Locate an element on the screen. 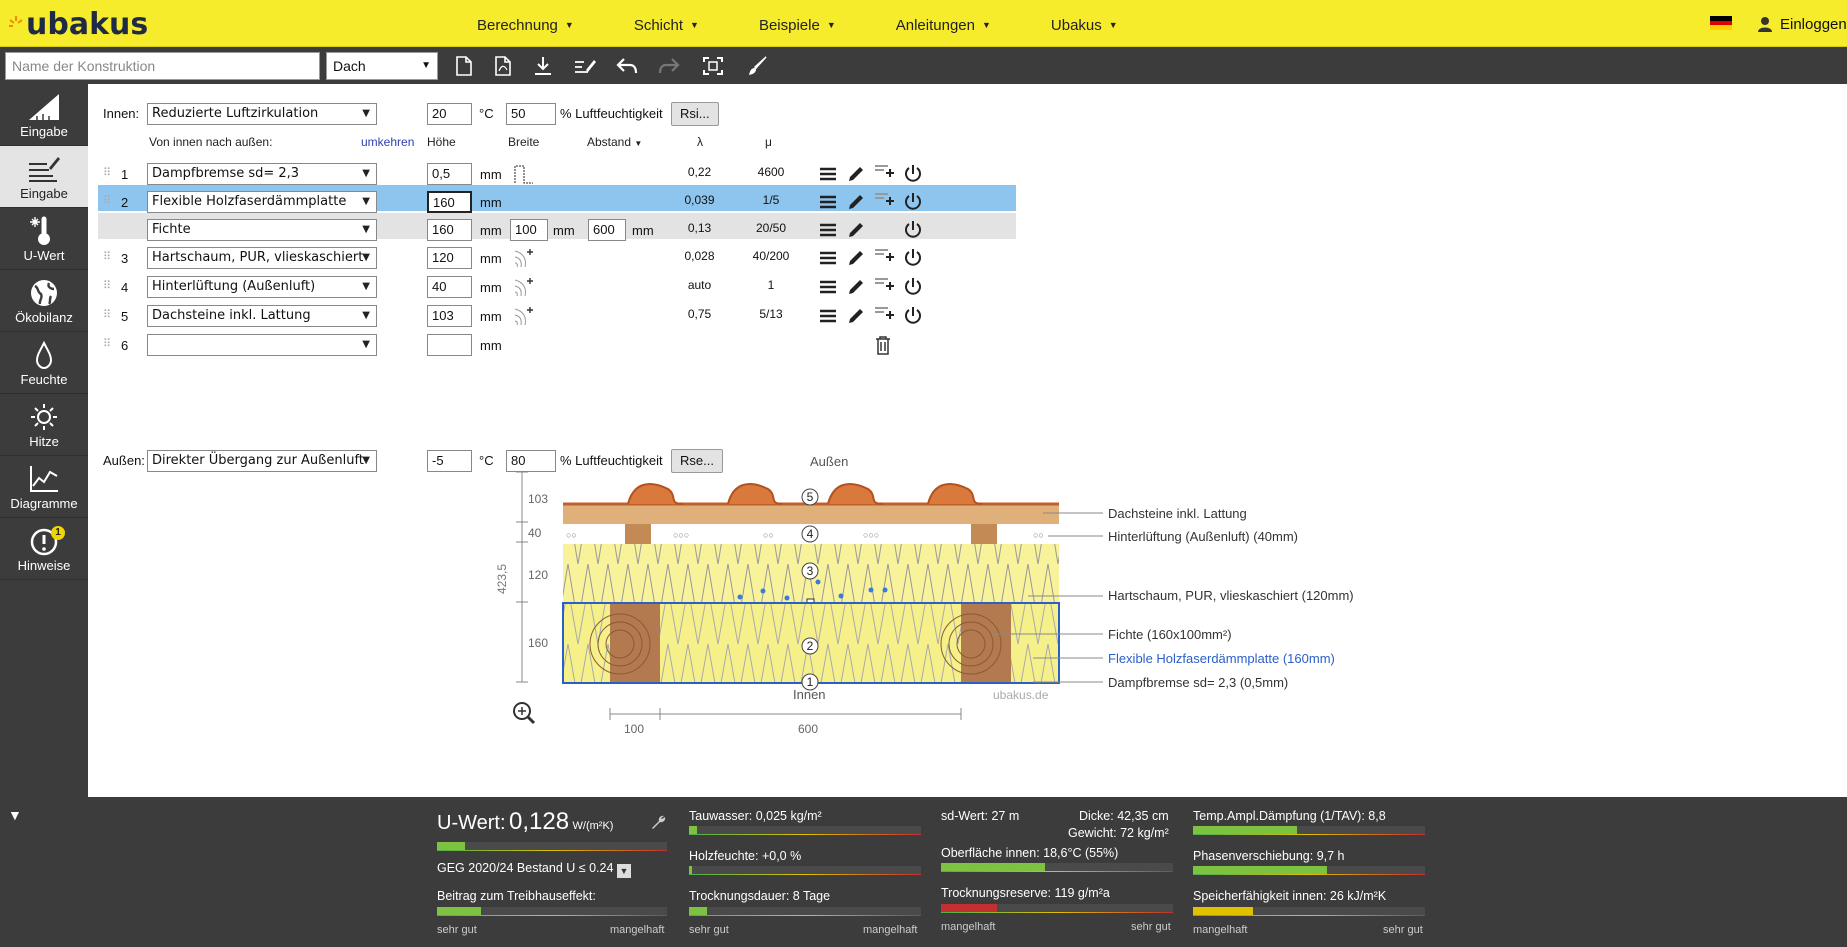 Image resolution: width=1847 pixels, height=947 pixels. download-icon is located at coordinates (543, 66).